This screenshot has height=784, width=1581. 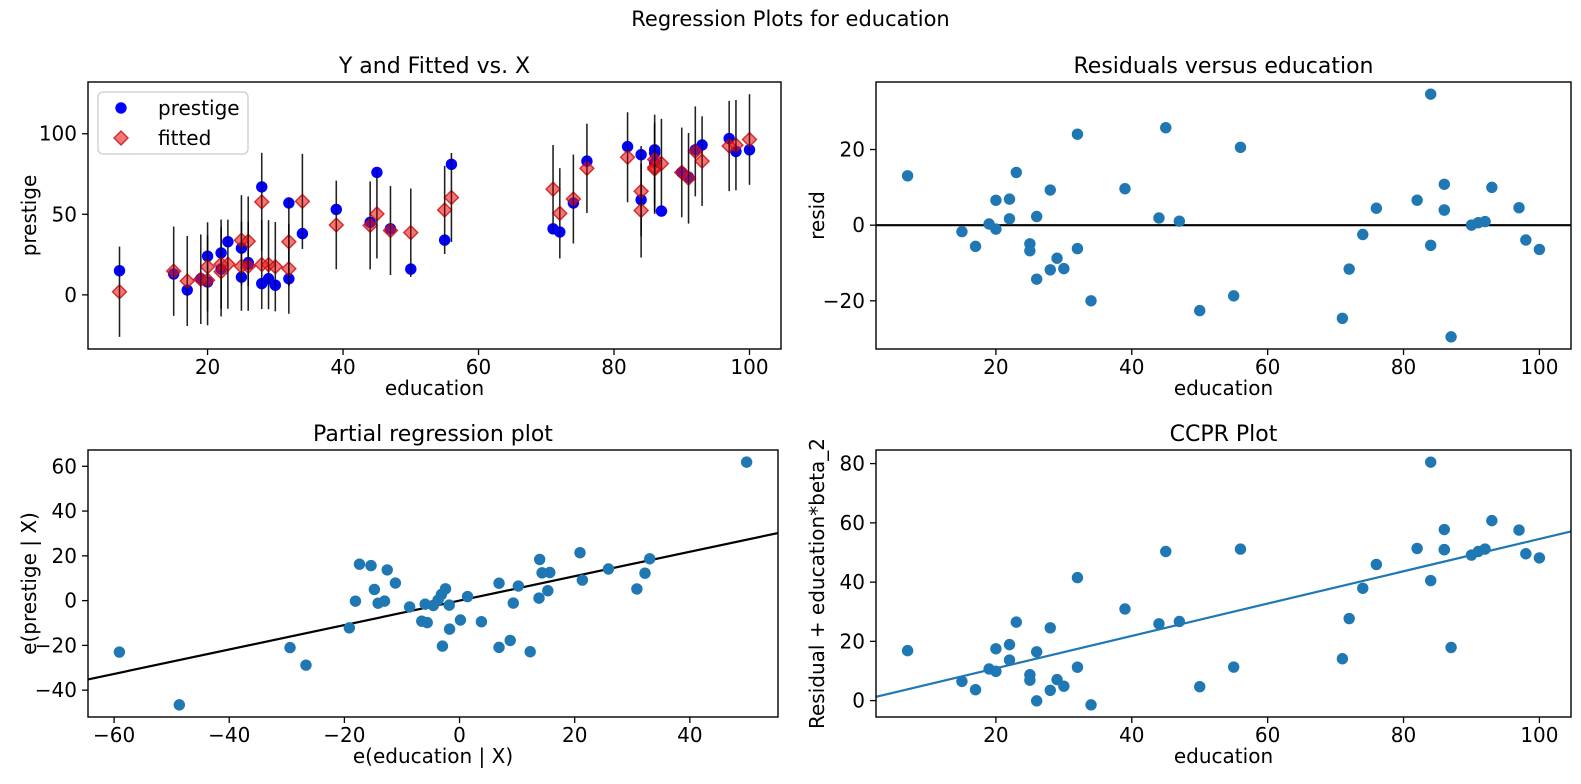 What do you see at coordinates (29, 216) in the screenshot?
I see `y-axis-label-top-left: prestige` at bounding box center [29, 216].